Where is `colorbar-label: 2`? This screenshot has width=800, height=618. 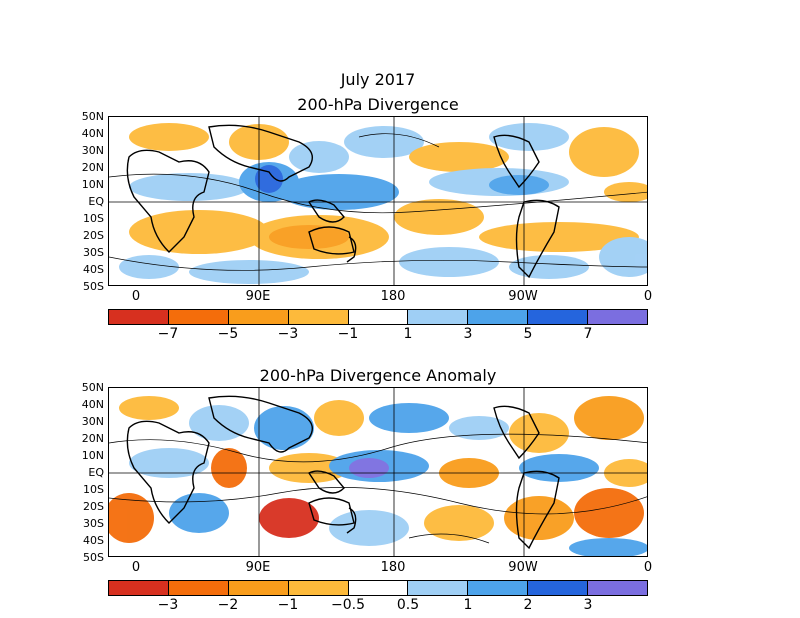 colorbar-label: 2 is located at coordinates (528, 605).